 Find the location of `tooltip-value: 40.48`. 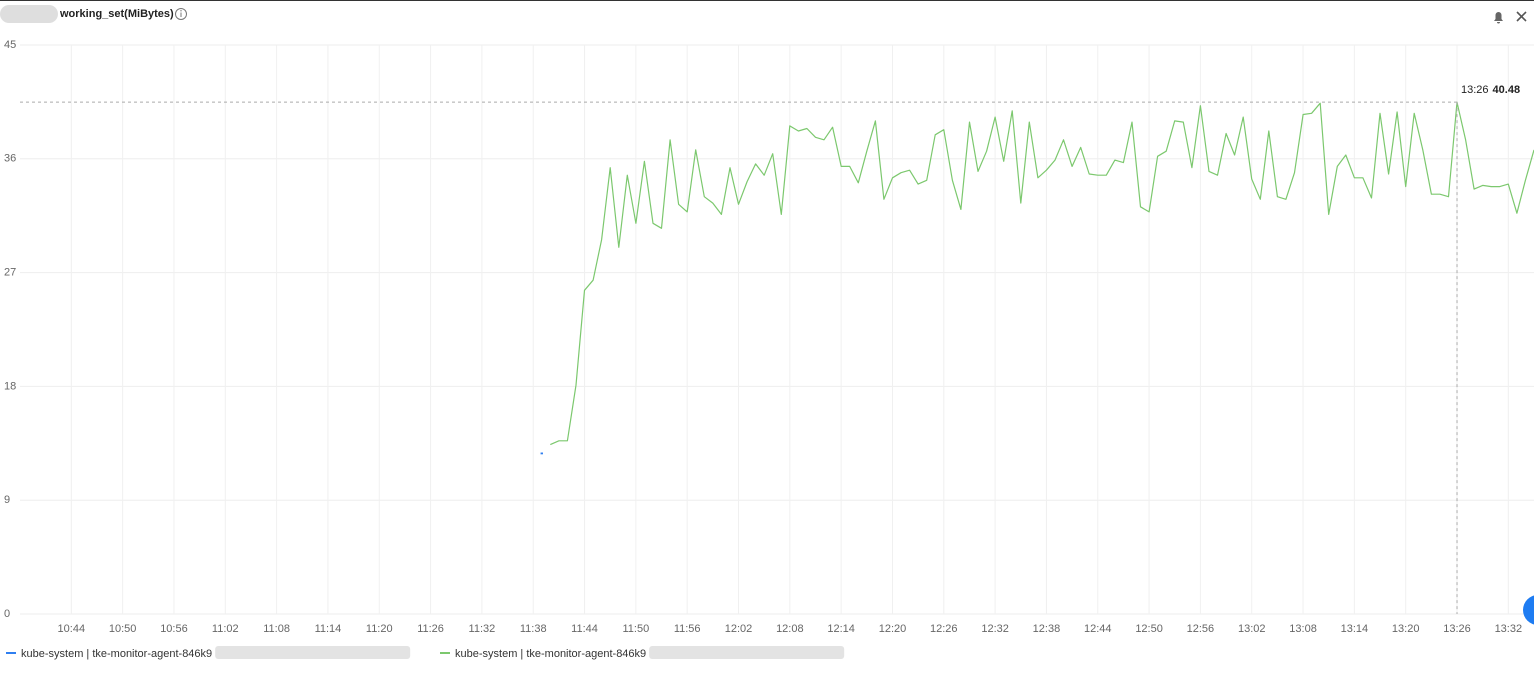

tooltip-value: 40.48 is located at coordinates (1507, 90).